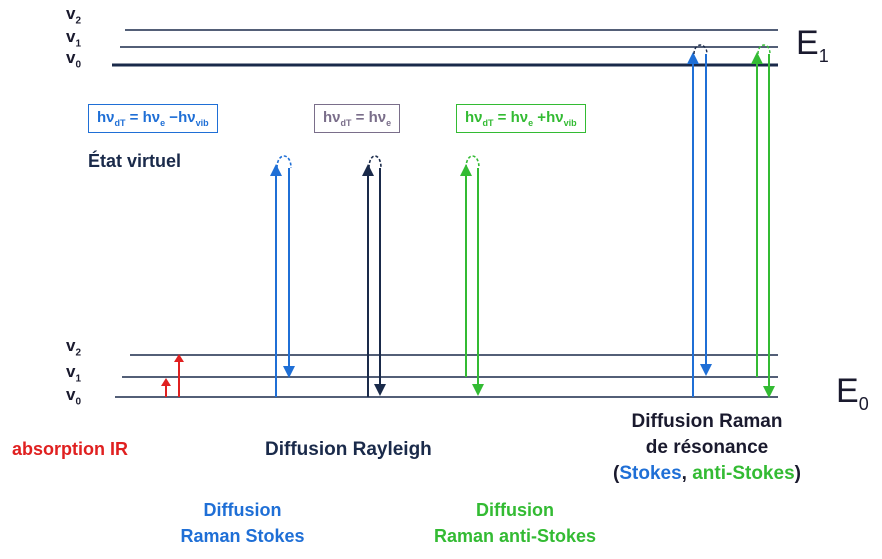  I want to click on stokes-label: Diffusion Raman Stokes, so click(242, 523).